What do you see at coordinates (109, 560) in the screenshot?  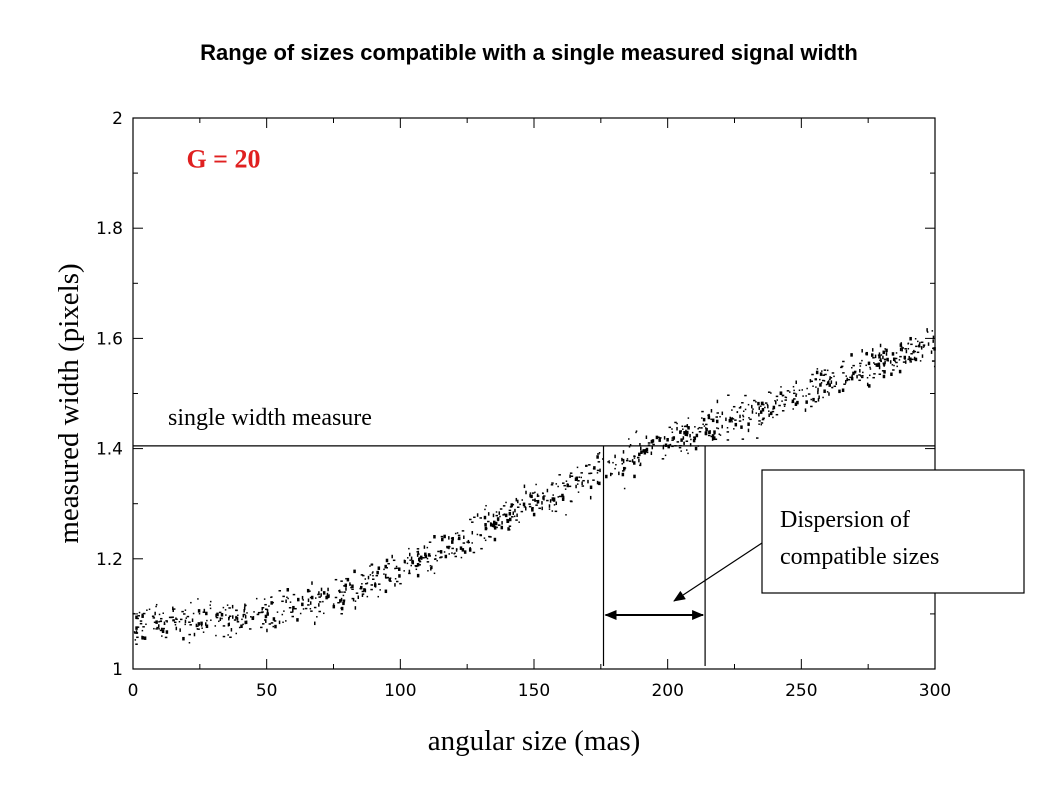 I see `y-tick-label: 1.2` at bounding box center [109, 560].